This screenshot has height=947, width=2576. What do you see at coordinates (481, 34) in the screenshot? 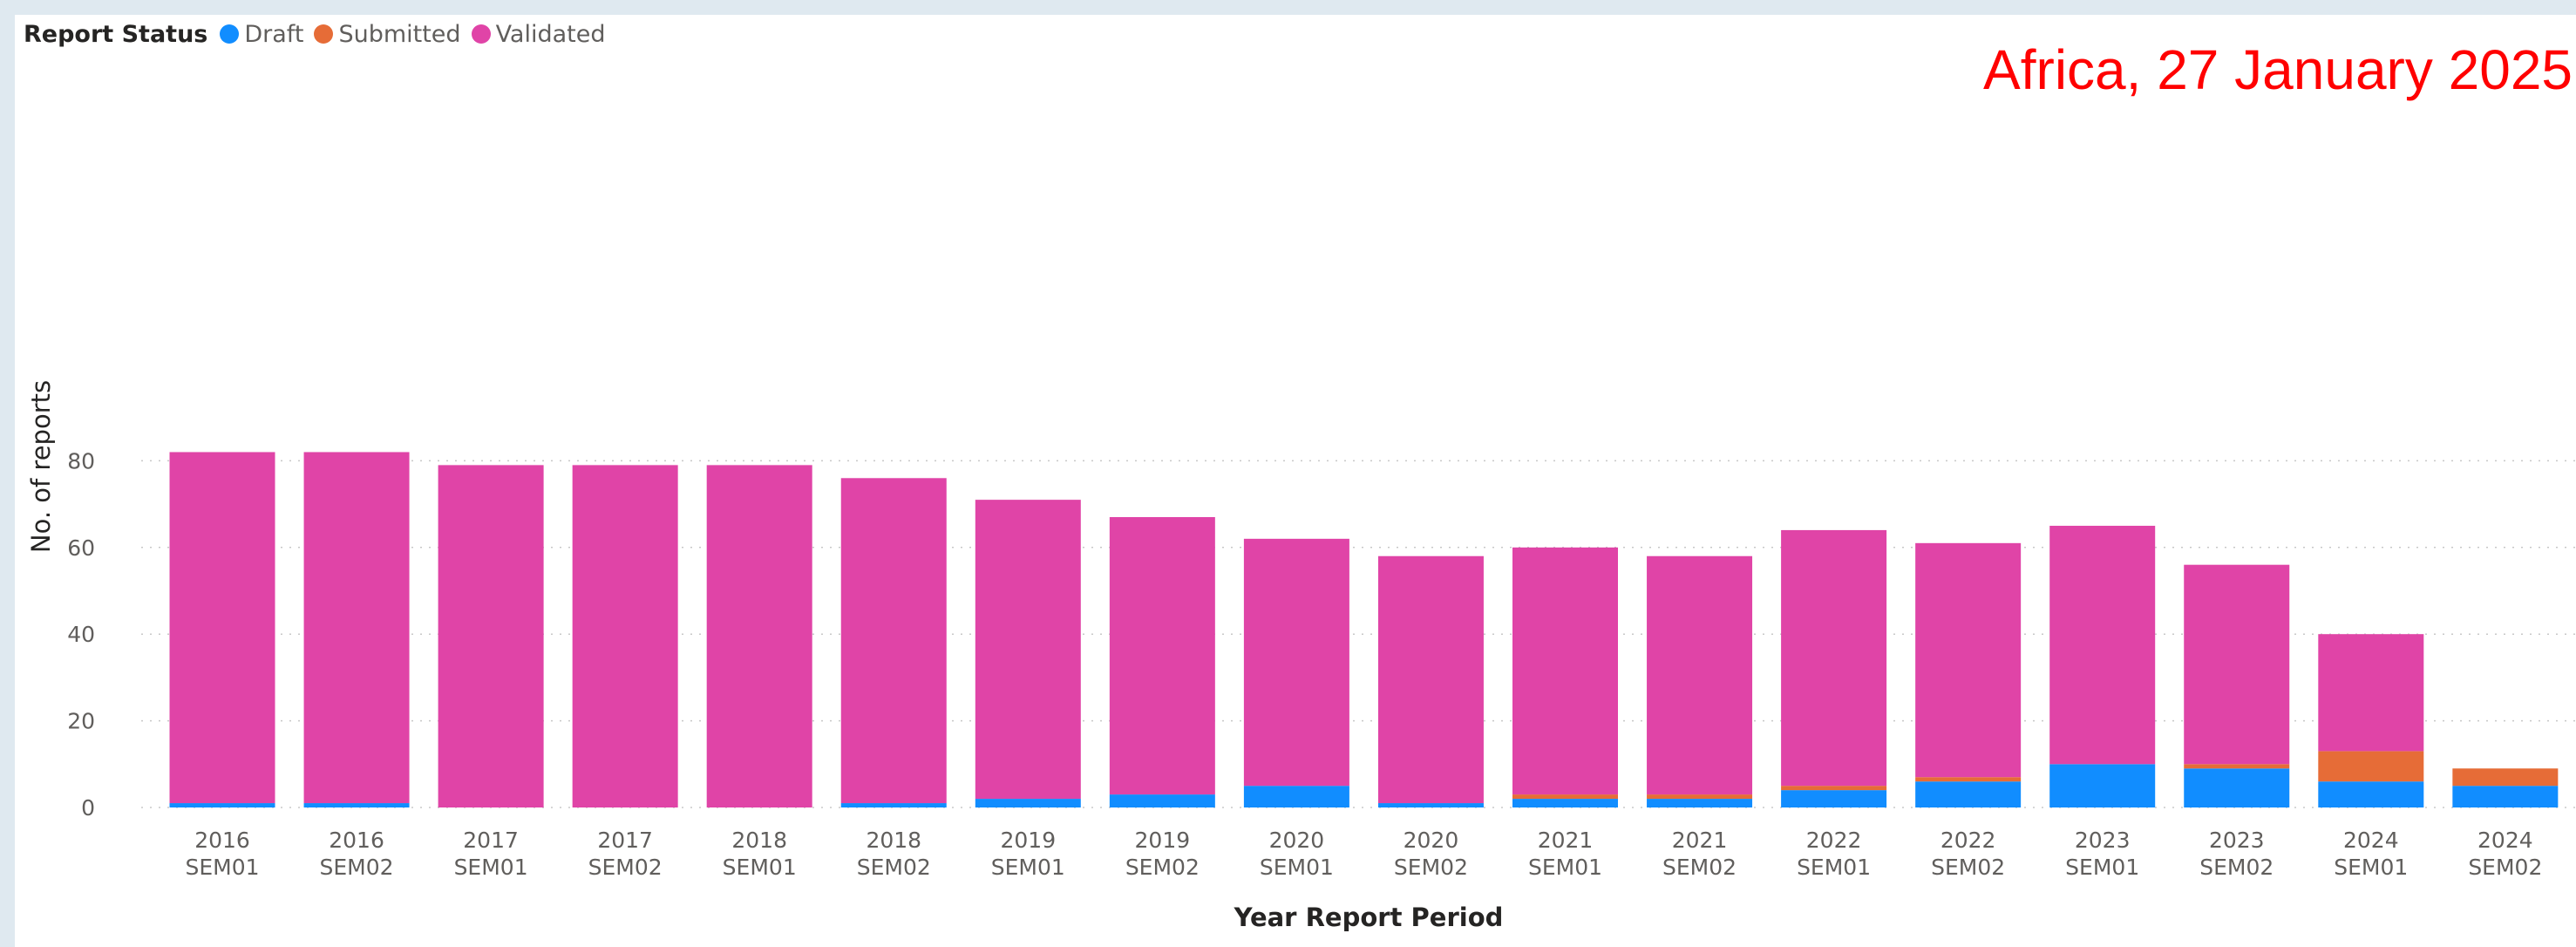
I see `legend-swatch-validated` at bounding box center [481, 34].